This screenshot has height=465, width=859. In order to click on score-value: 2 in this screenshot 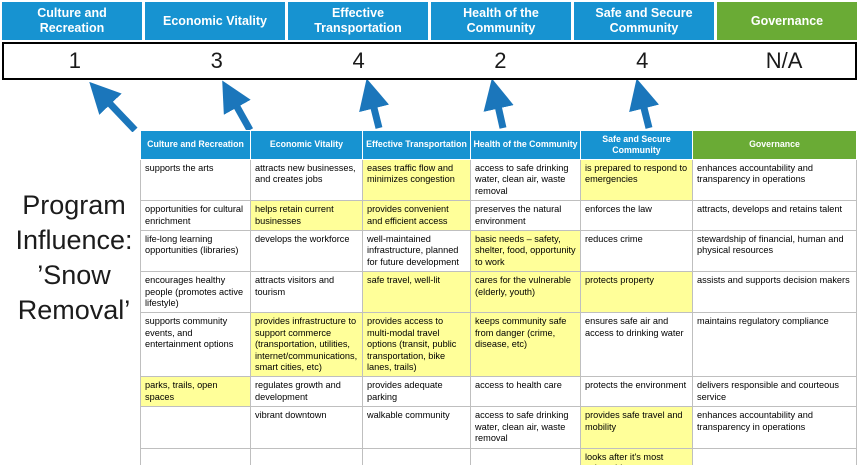, I will do `click(500, 60)`.